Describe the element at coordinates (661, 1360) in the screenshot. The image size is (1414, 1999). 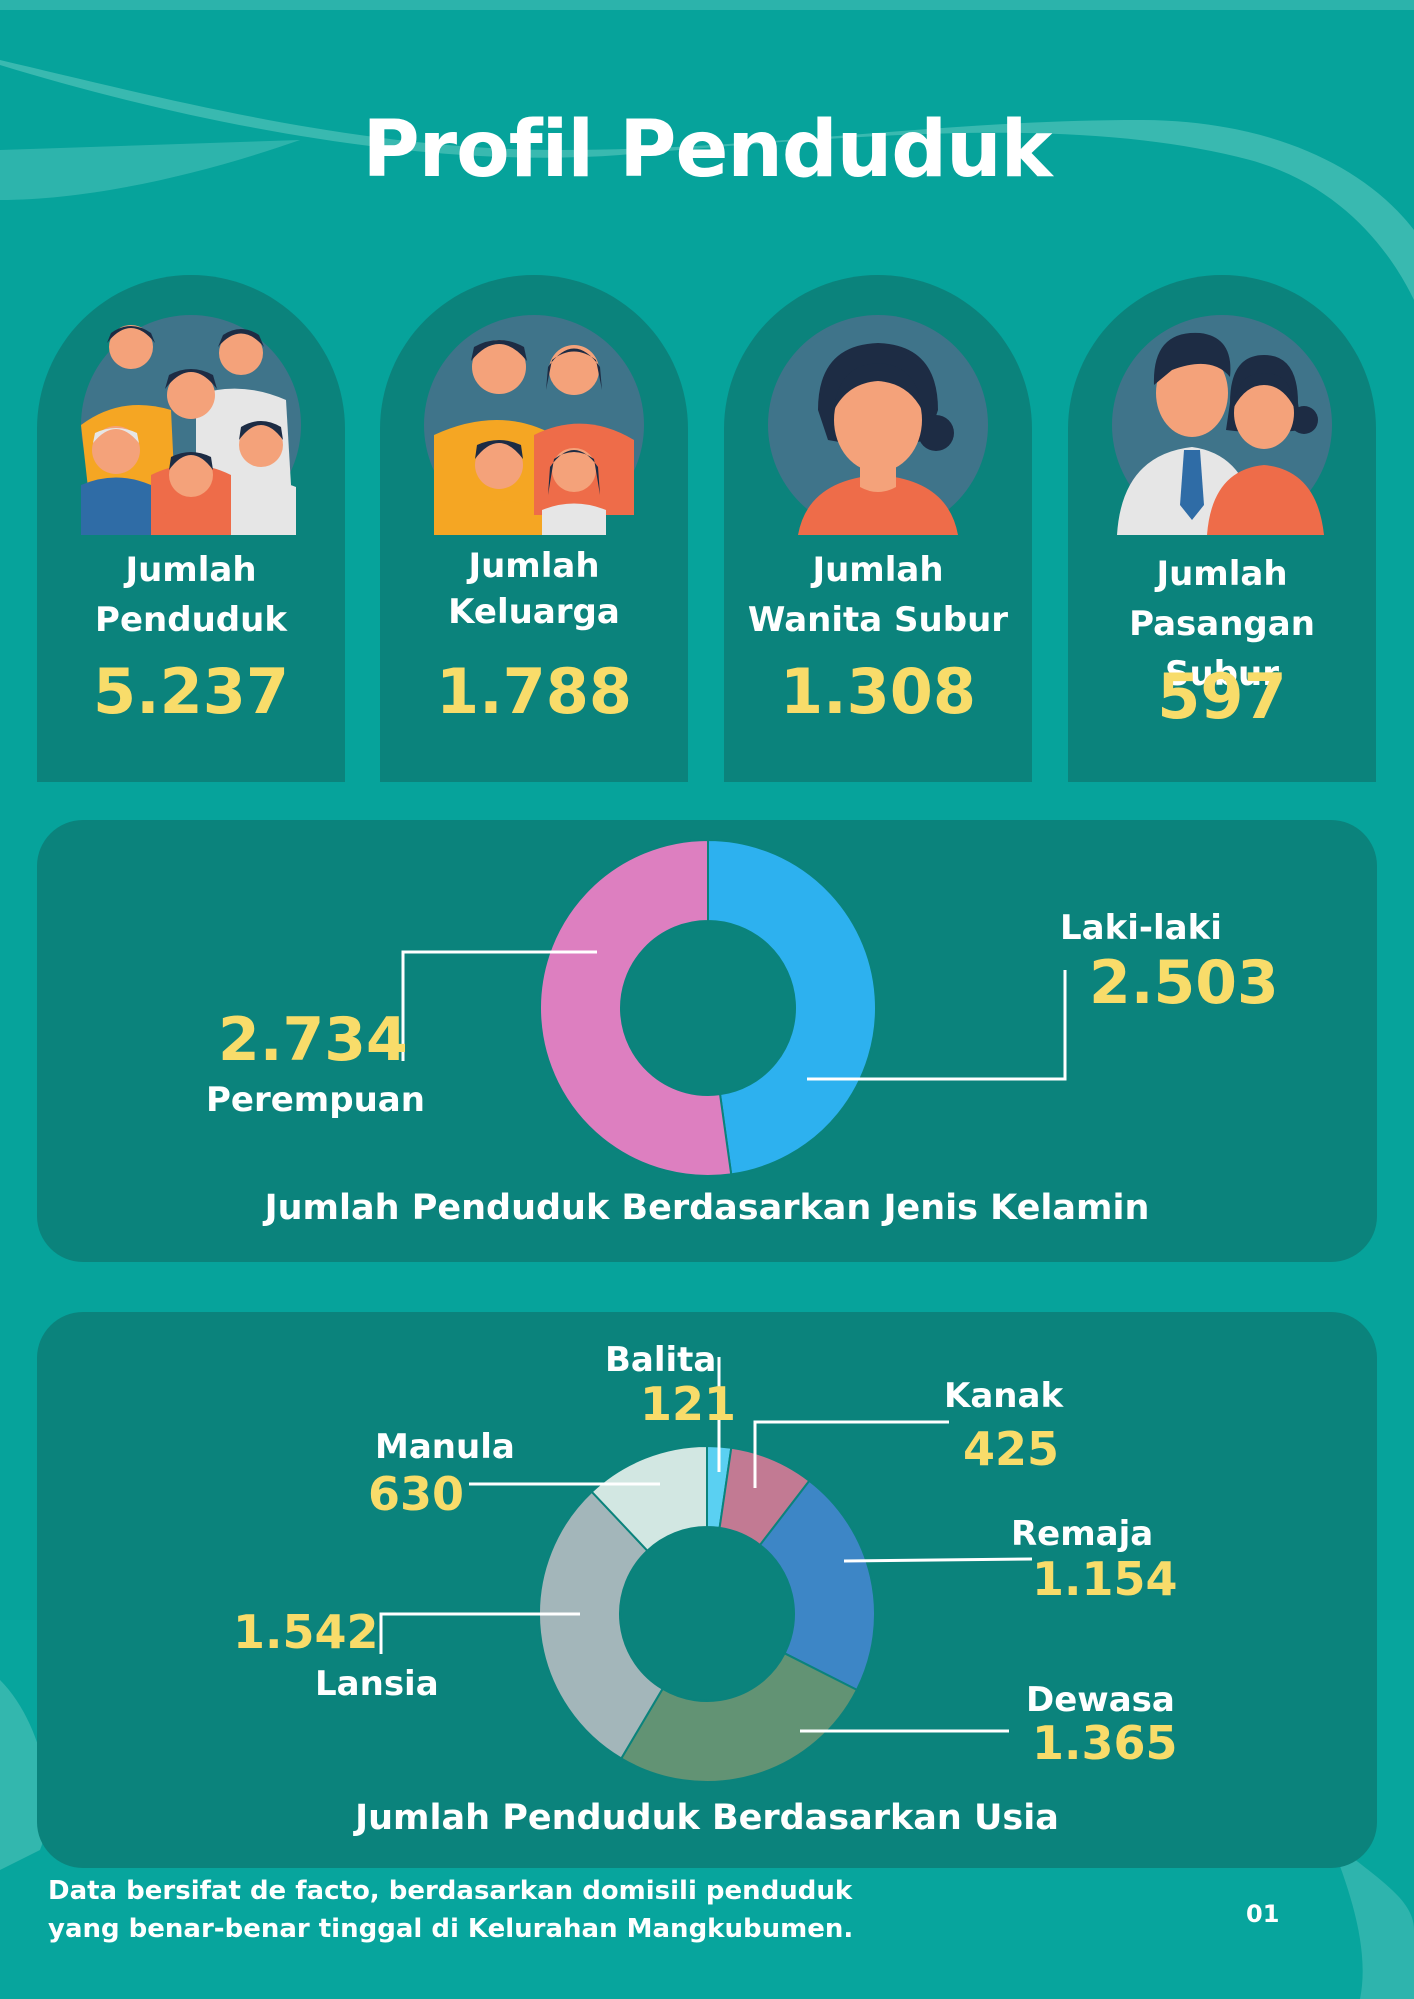
I see `balita-label: Balita` at that location.